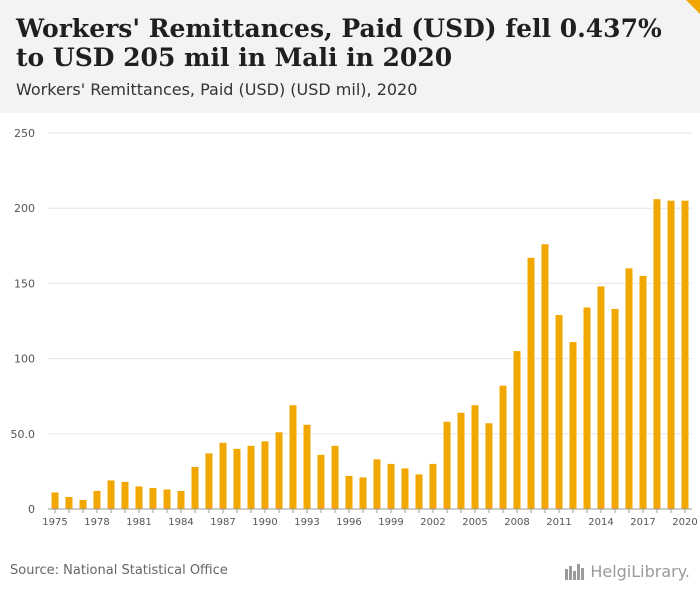 Image resolution: width=700 pixels, height=596 pixels. Describe the element at coordinates (223, 475) in the screenshot. I see `bar-1987` at that location.